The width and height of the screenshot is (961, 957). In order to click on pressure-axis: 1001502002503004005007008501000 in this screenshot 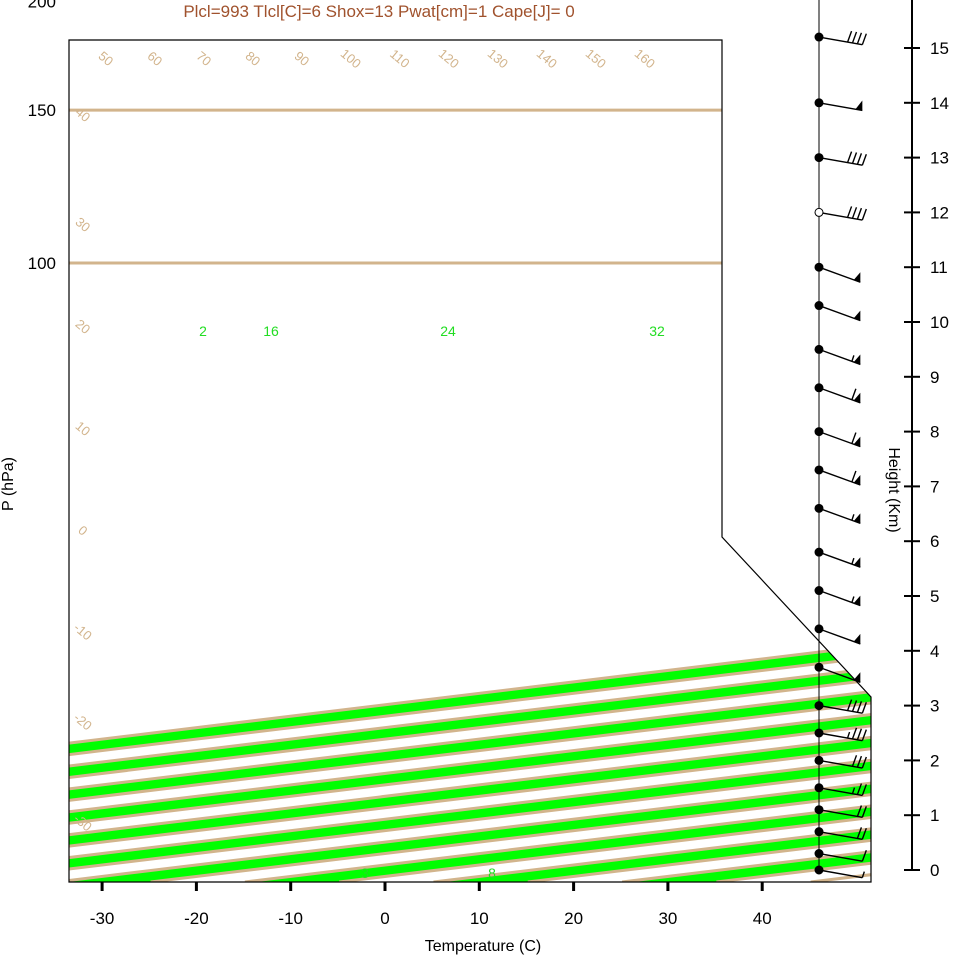, I will do `click(42, 136)`.